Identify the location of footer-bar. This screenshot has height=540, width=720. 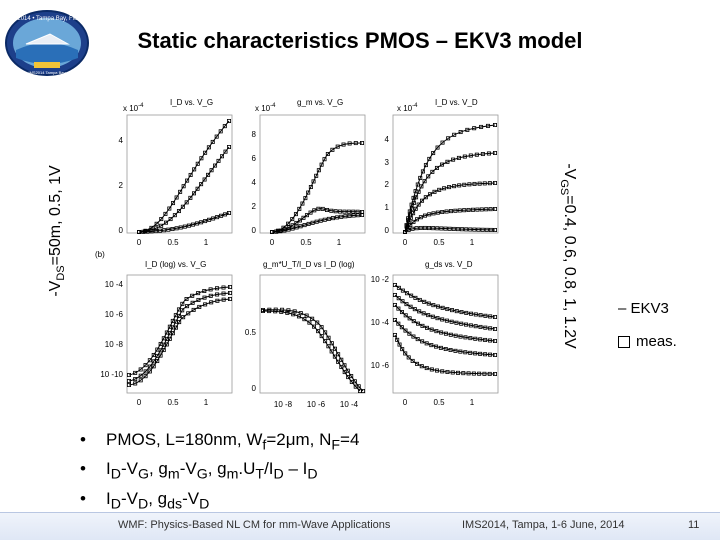
(360, 526).